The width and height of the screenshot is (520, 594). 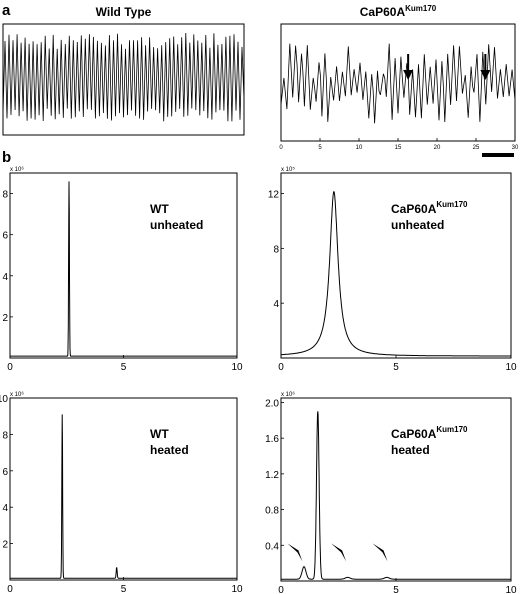 What do you see at coordinates (288, 169) in the screenshot?
I see `y-multiplier: x 10⁵` at bounding box center [288, 169].